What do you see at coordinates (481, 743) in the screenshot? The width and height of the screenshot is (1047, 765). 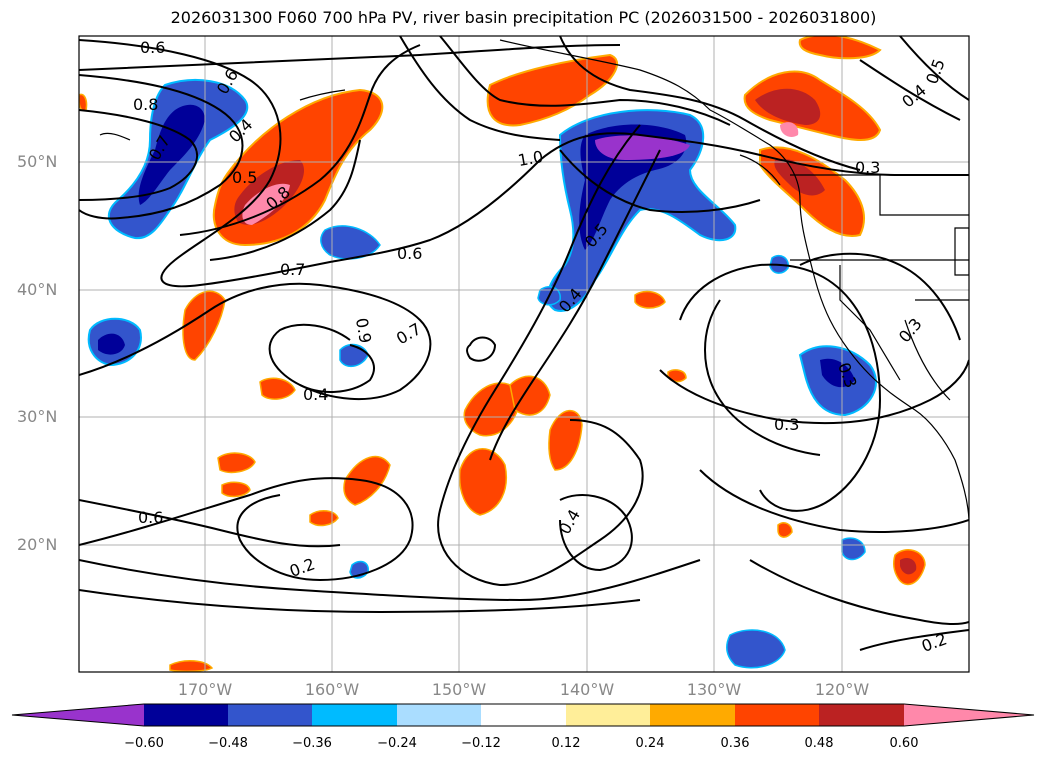 I see `colorbar-tick-label: −0.12` at bounding box center [481, 743].